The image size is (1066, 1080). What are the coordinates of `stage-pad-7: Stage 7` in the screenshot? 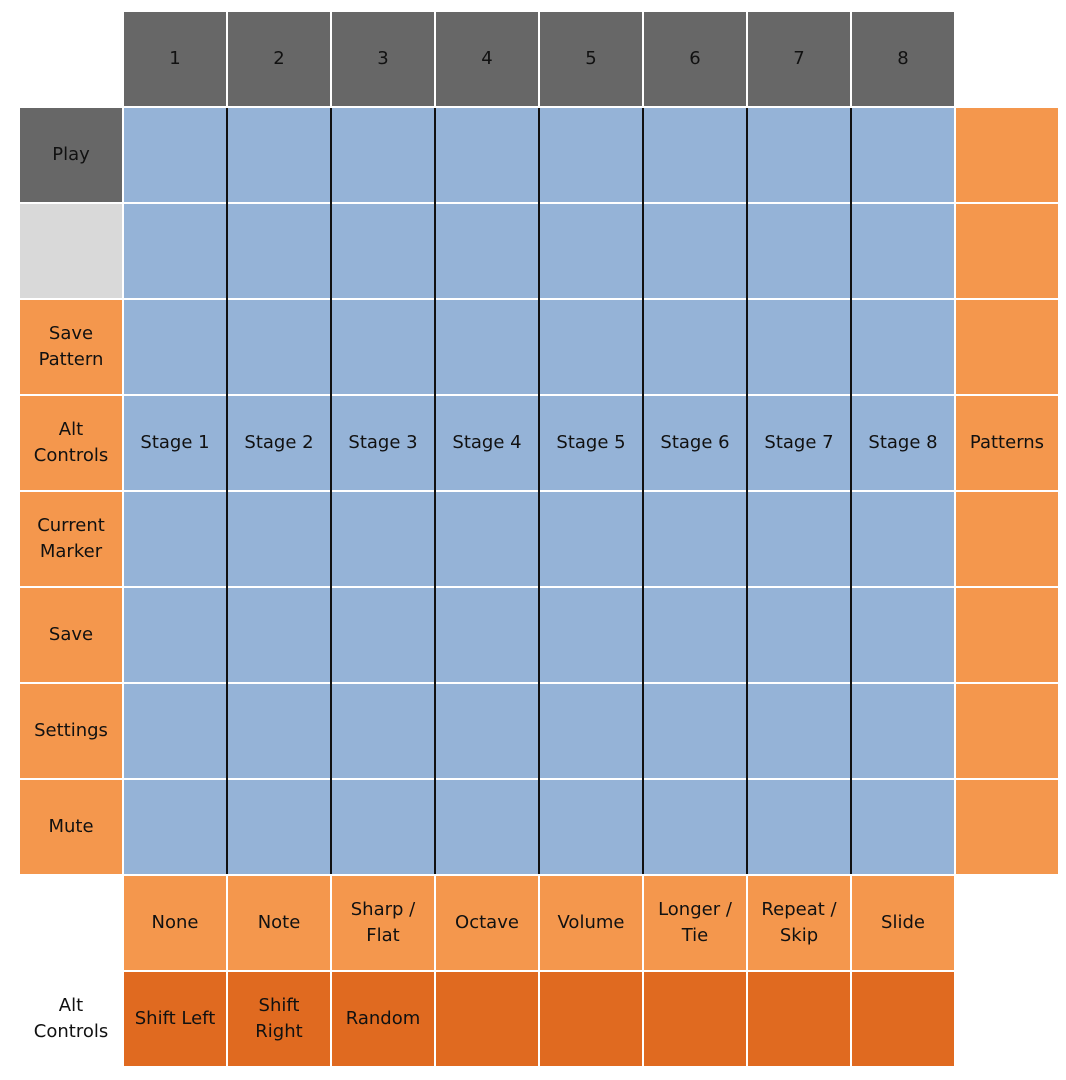 It's located at (799, 443).